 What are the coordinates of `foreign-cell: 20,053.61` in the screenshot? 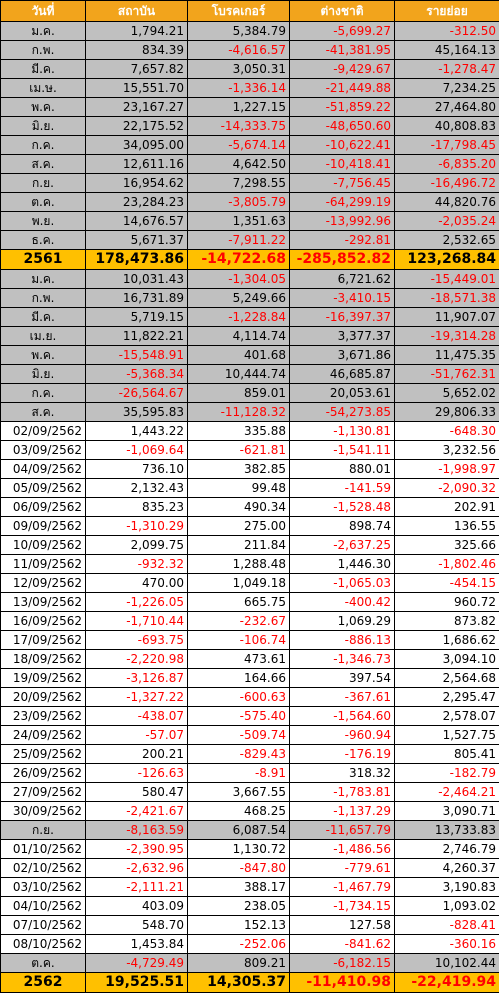 It's located at (342, 393).